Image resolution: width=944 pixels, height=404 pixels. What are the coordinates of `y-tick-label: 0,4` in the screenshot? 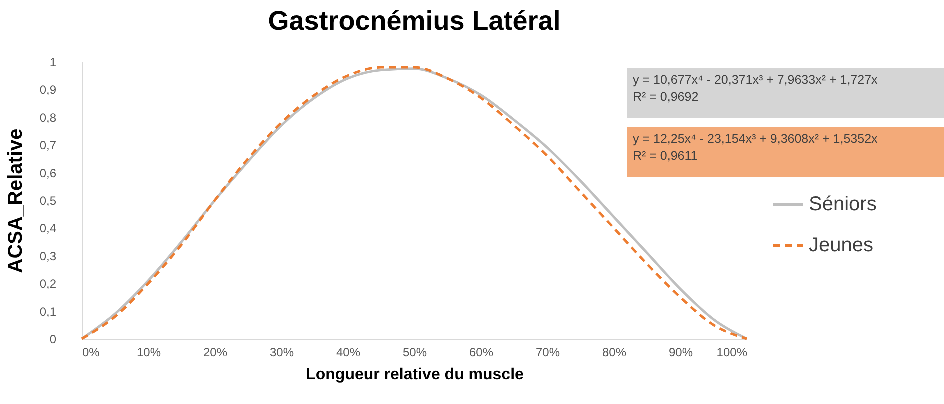 It's located at (48, 229).